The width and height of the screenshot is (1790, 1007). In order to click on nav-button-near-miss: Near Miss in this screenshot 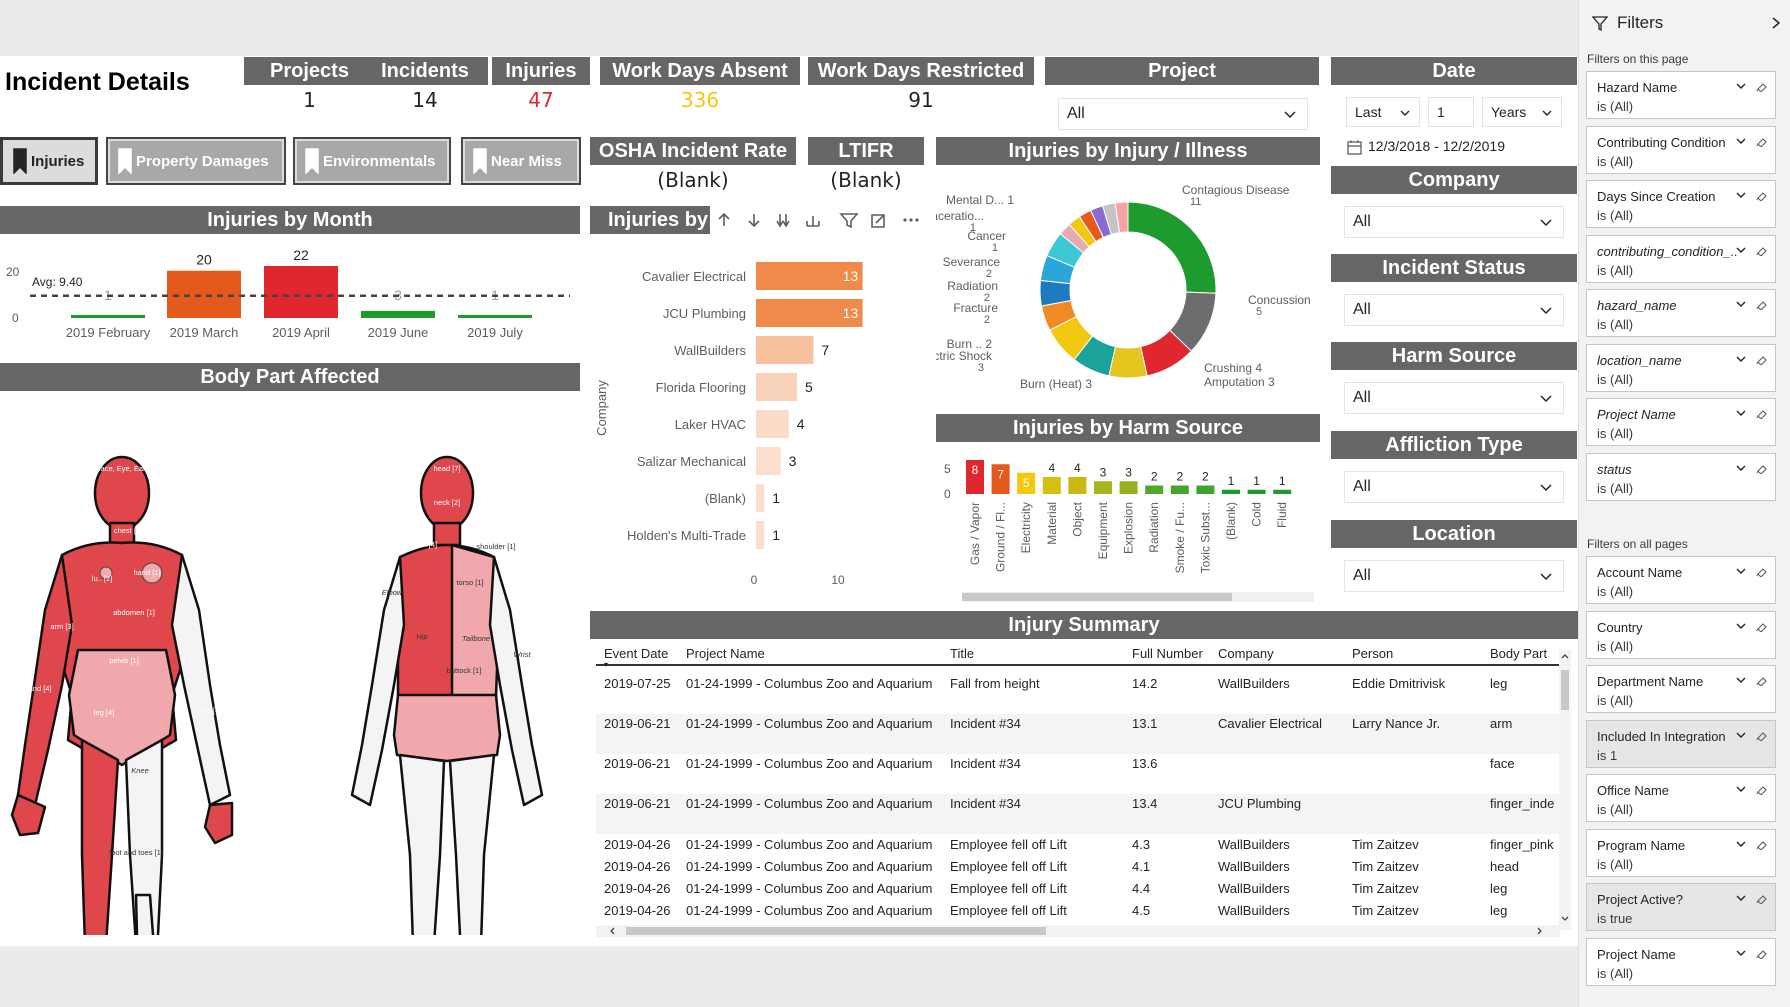, I will do `click(521, 161)`.